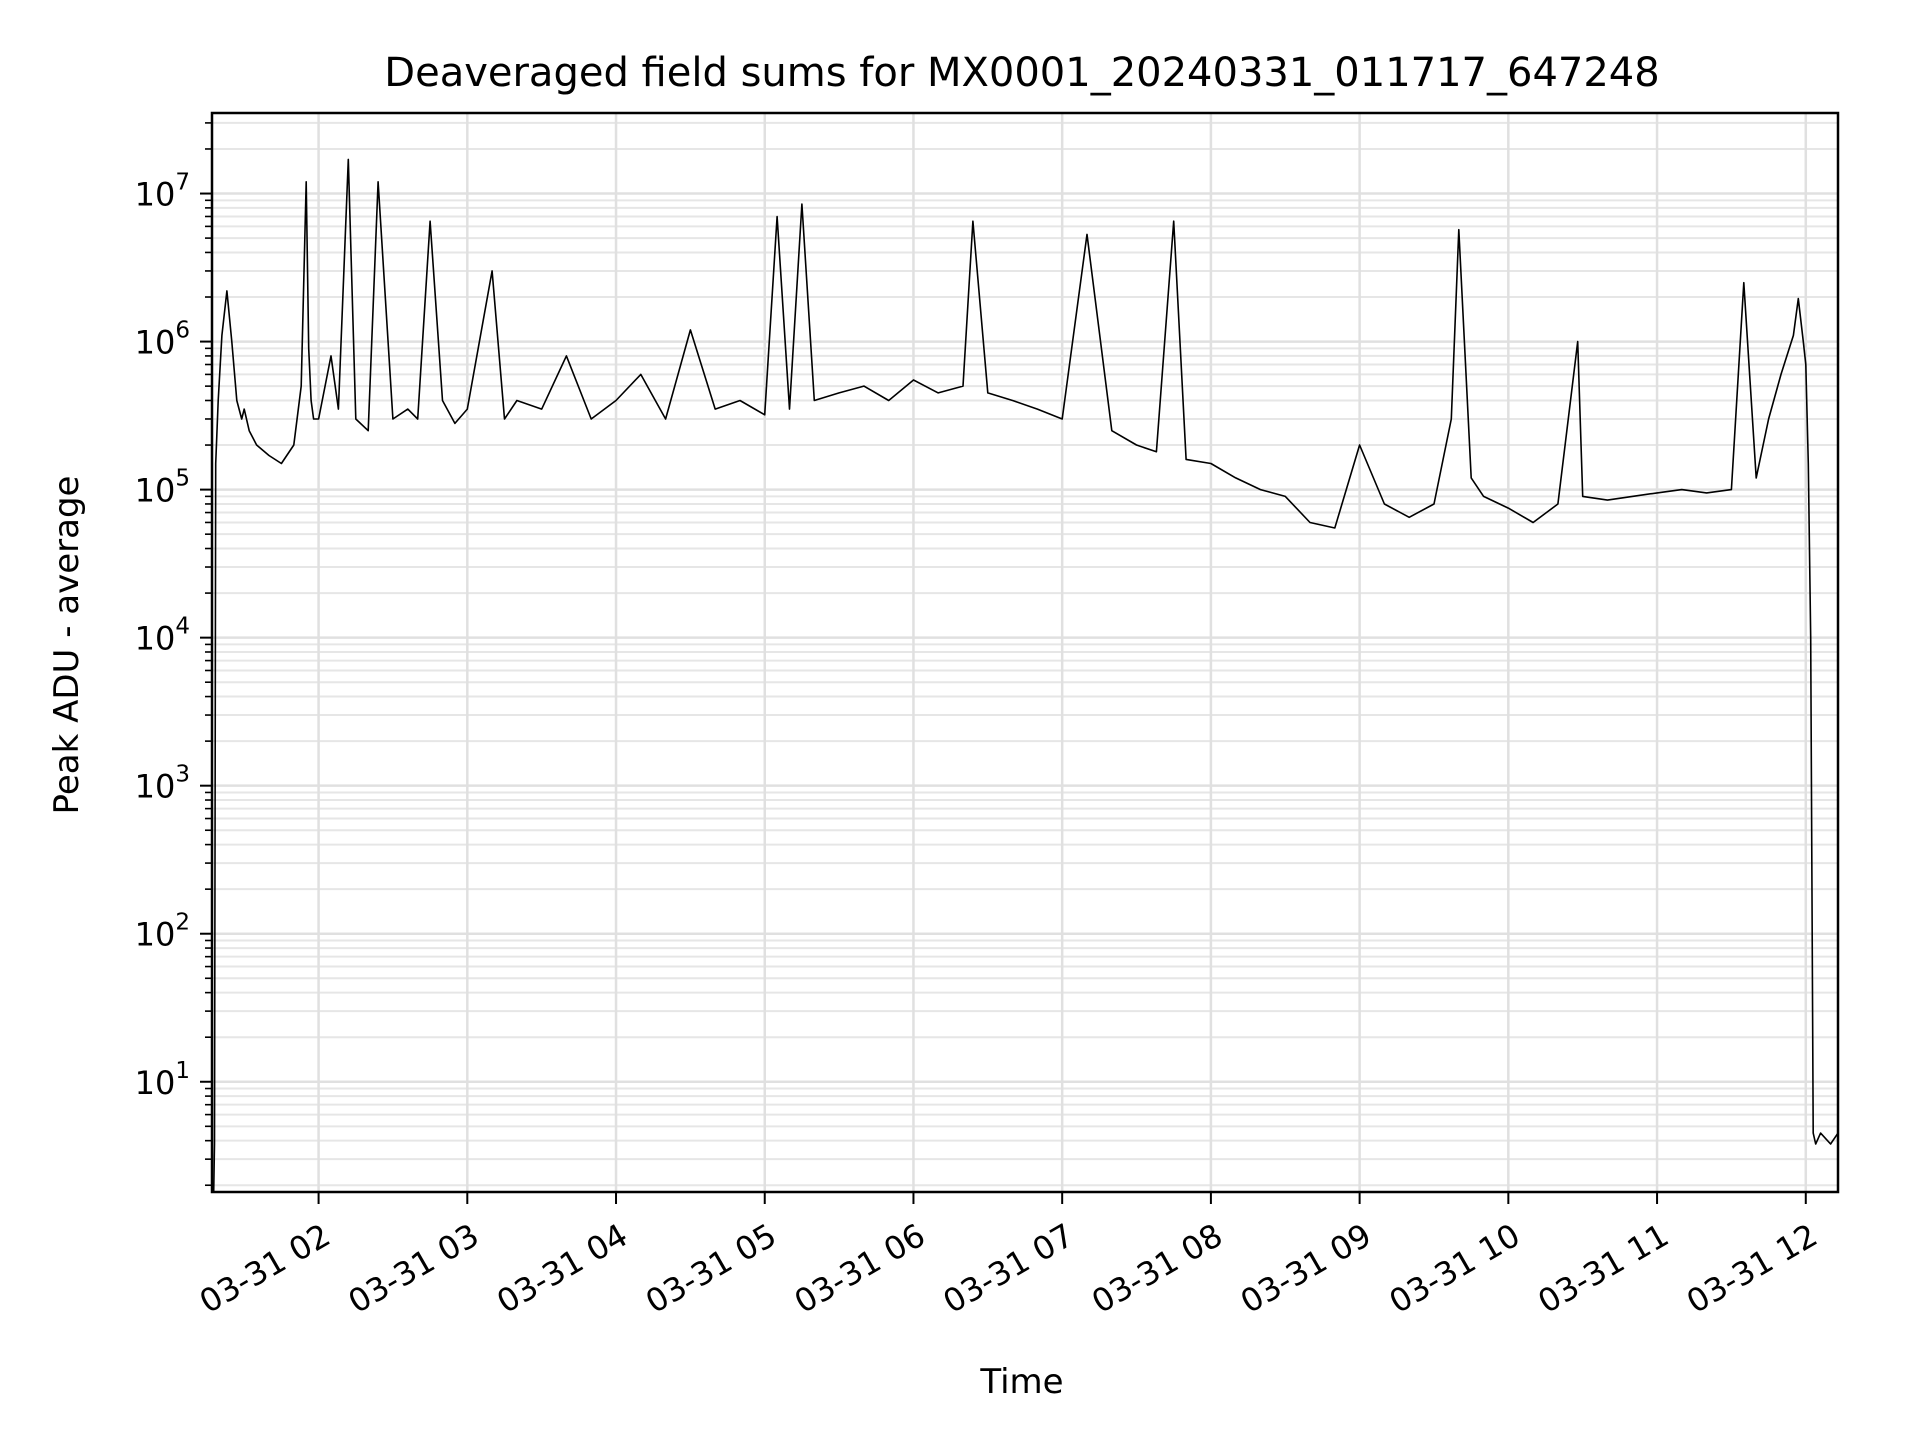 This screenshot has width=1920, height=1440. I want to click on x-tick-label: 03-31 07, so click(1009, 1268).